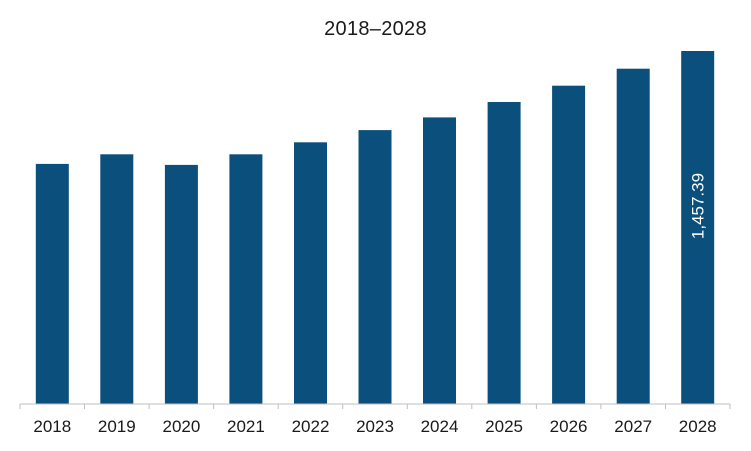  Describe the element at coordinates (633, 426) in the screenshot. I see `x-tick-label-2027: 2027` at that location.